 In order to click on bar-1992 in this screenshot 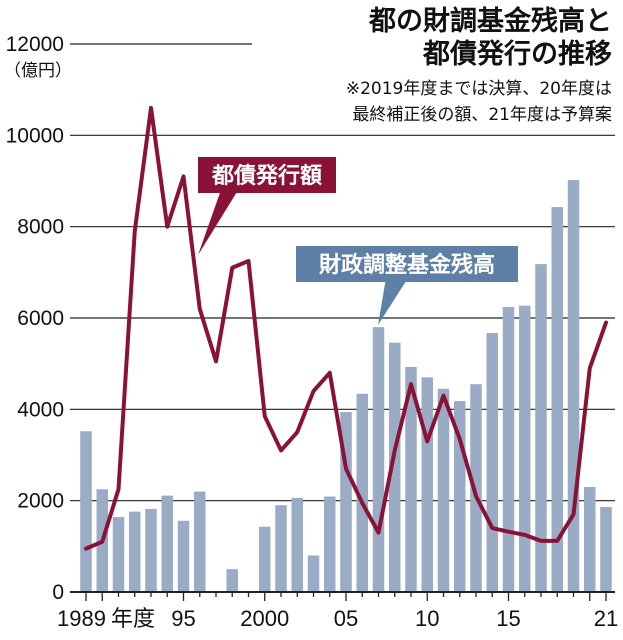, I will do `click(135, 551)`.